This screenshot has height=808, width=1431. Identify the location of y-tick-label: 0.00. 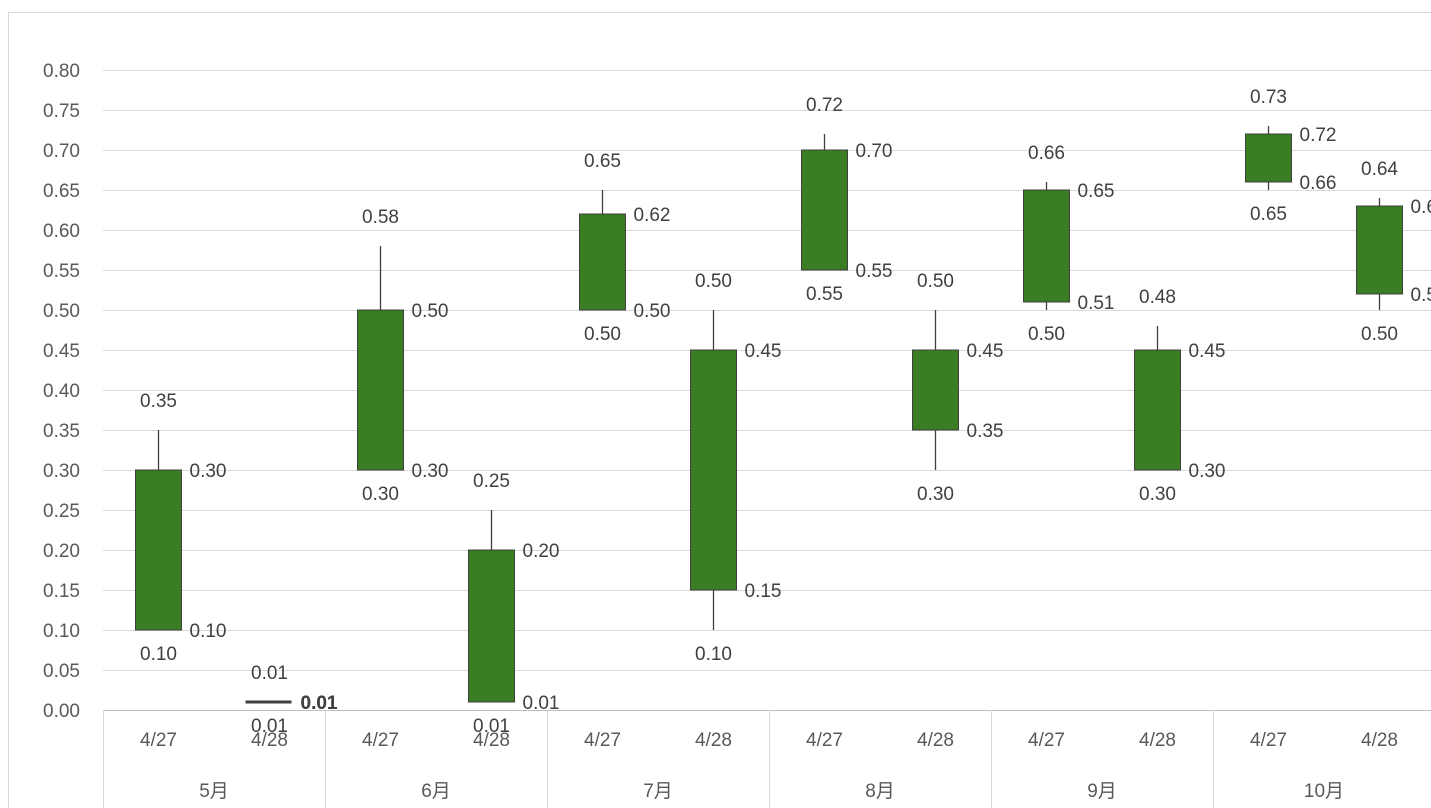
(61, 711).